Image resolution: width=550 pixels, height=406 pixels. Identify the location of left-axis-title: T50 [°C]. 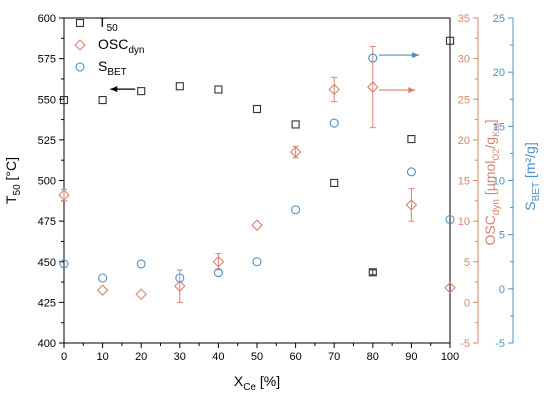
(13, 180).